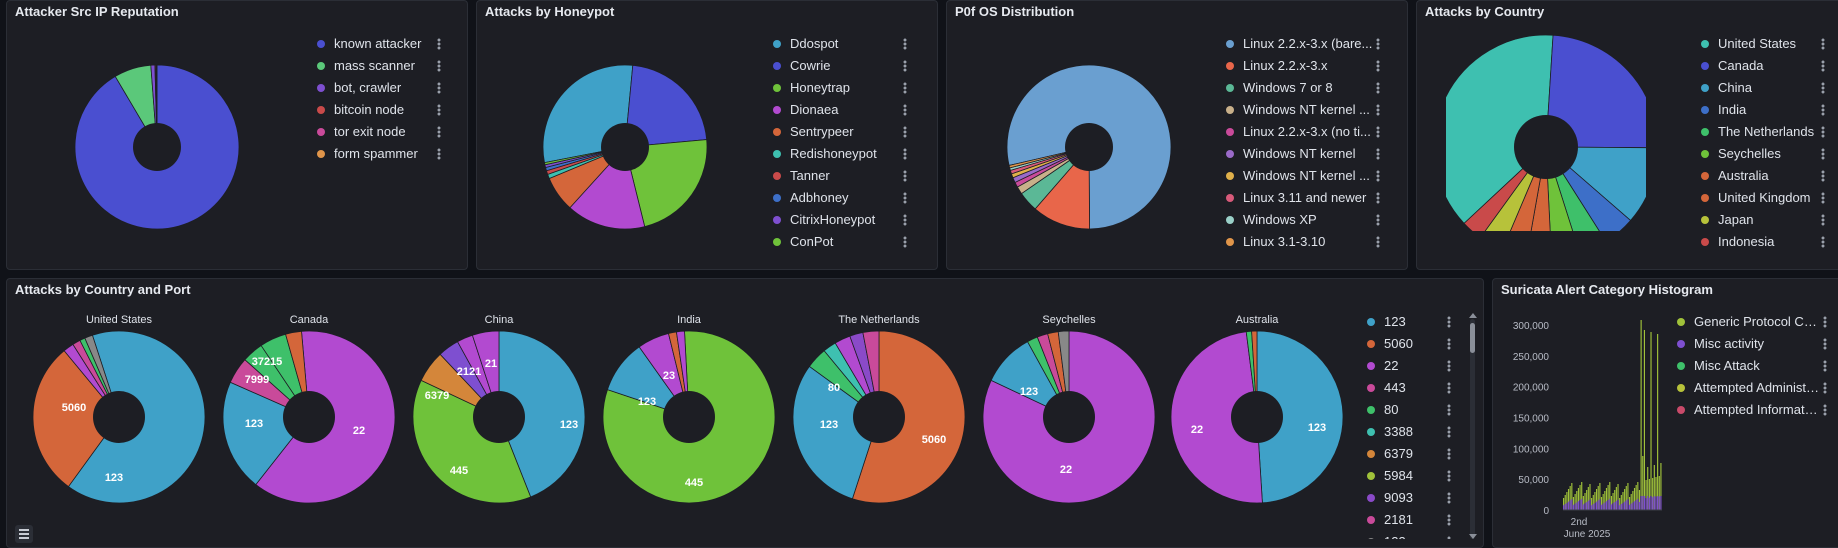 The width and height of the screenshot is (1838, 548). I want to click on legend-item: Sentrypeer, so click(848, 132).